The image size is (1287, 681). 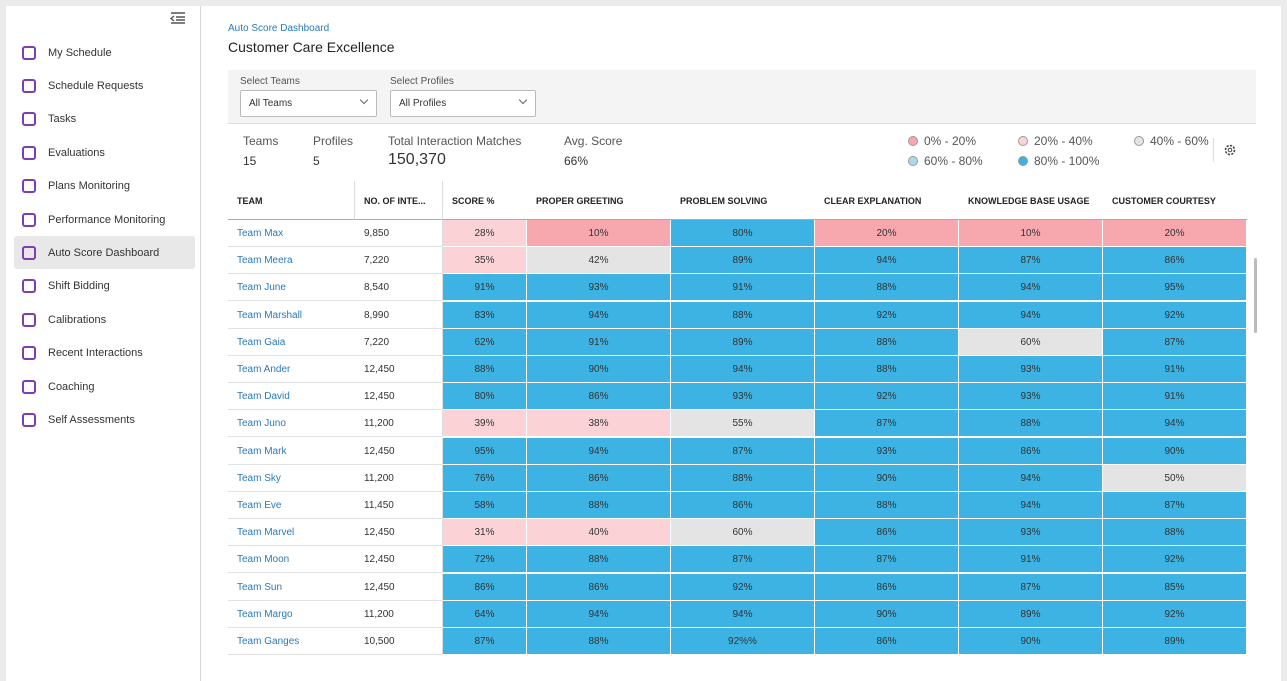 What do you see at coordinates (104, 286) in the screenshot?
I see `nav-item: Shift Bidding` at bounding box center [104, 286].